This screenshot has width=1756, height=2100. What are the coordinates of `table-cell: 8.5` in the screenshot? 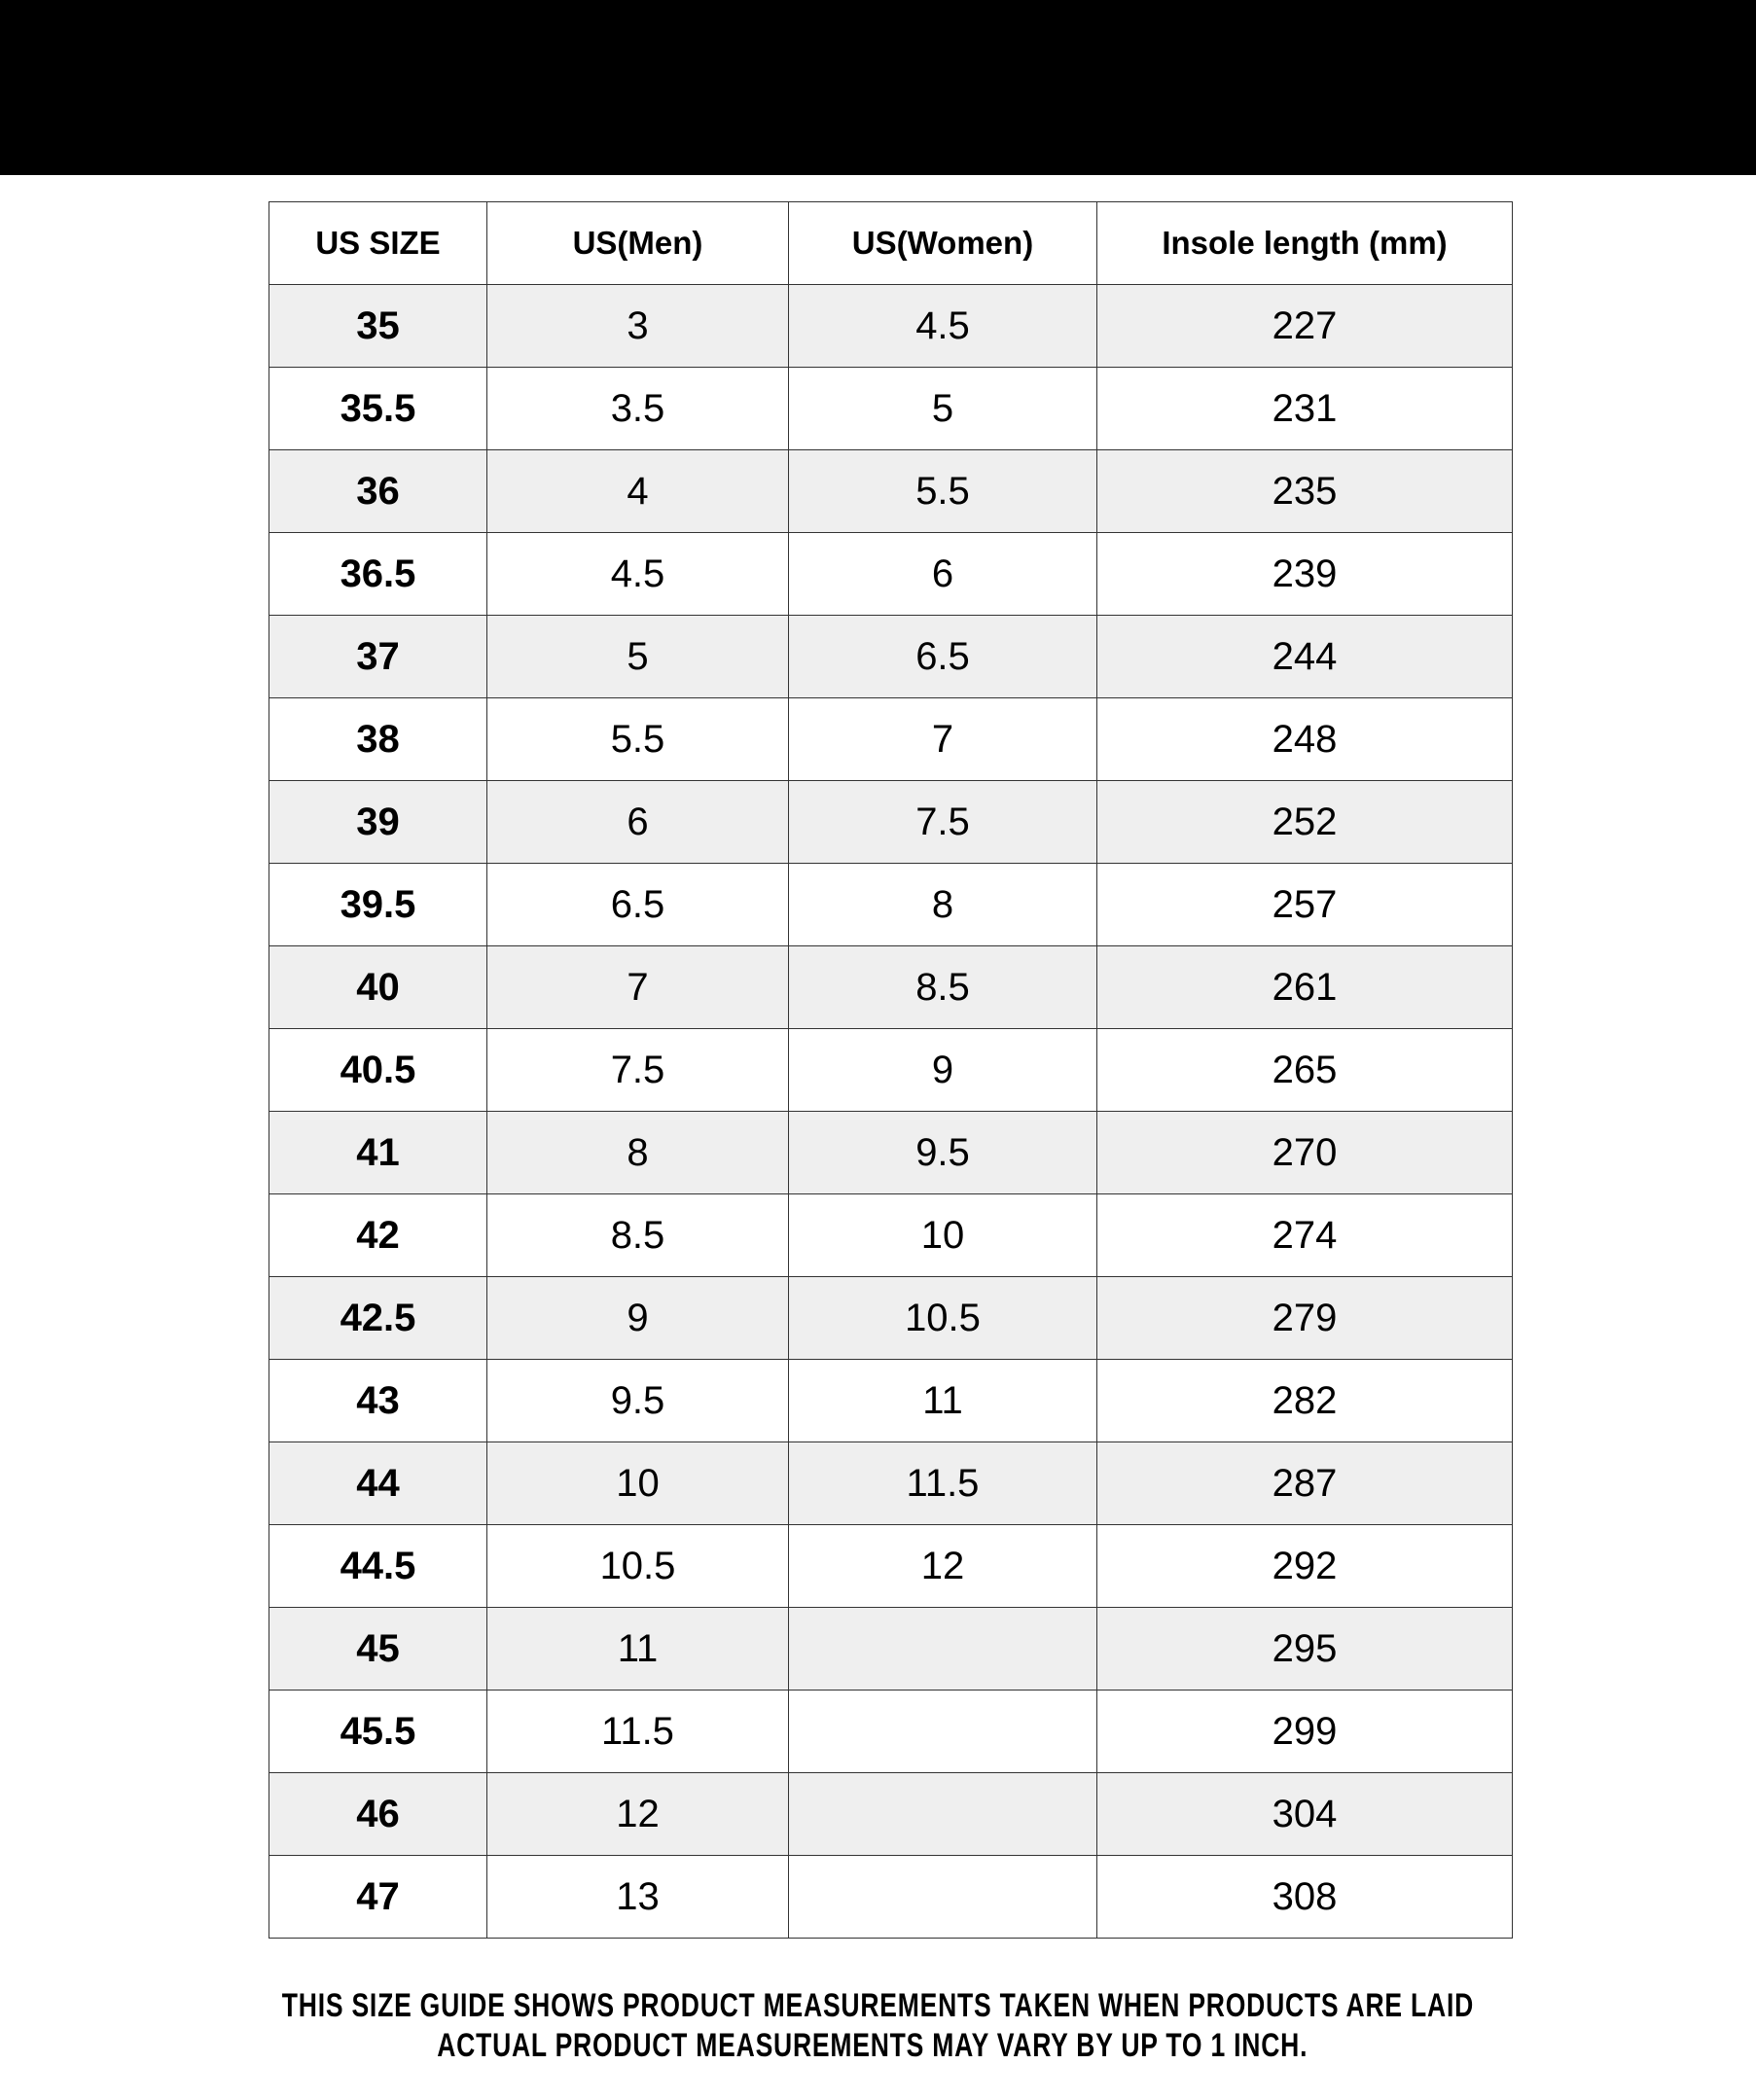 It's located at (637, 1235).